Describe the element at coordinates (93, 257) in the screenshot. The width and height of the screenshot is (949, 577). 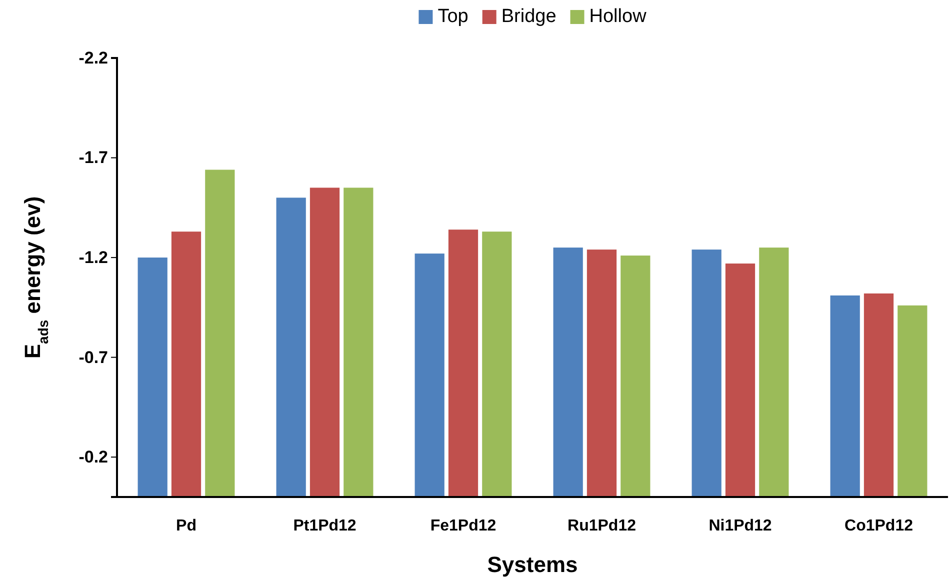
I see `y-tick-label: -1.2` at that location.